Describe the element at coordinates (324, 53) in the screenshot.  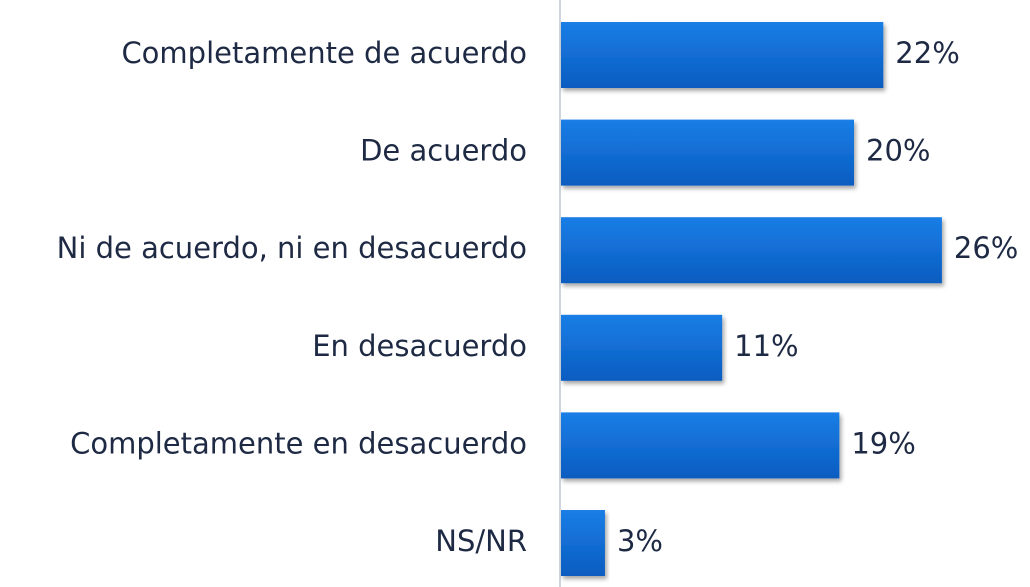
I see `category-label: Completamente de acuerdo` at that location.